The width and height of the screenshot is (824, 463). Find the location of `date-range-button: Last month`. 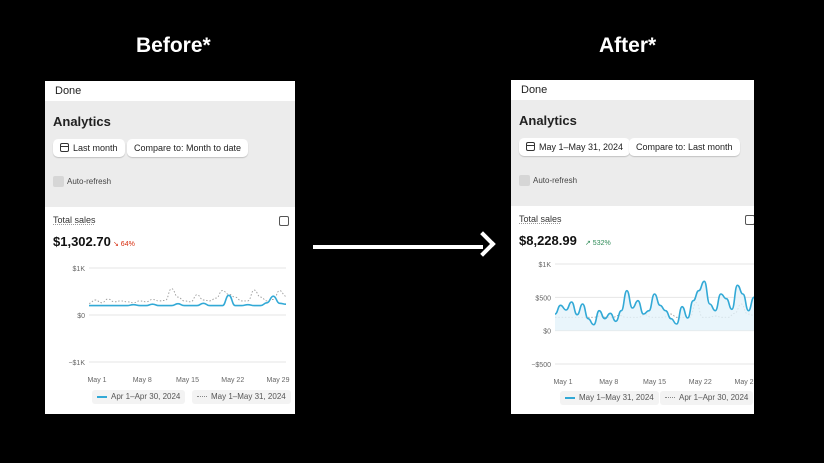

date-range-button: Last month is located at coordinates (89, 148).